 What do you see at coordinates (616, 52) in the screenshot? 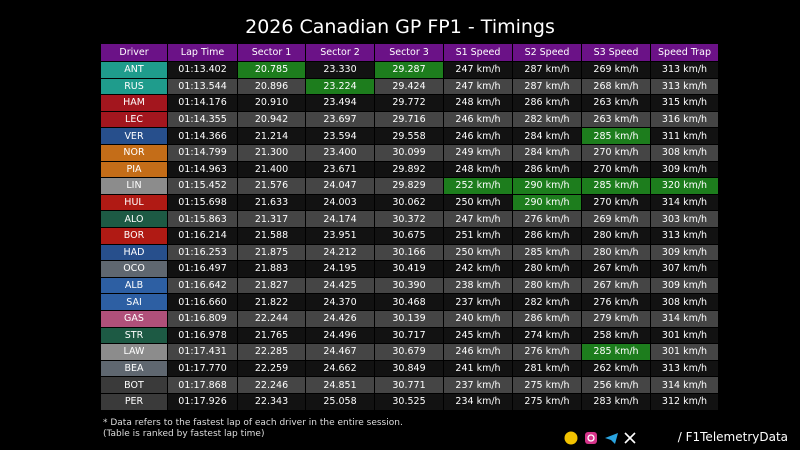
I see `column-header: S3 Speed` at bounding box center [616, 52].